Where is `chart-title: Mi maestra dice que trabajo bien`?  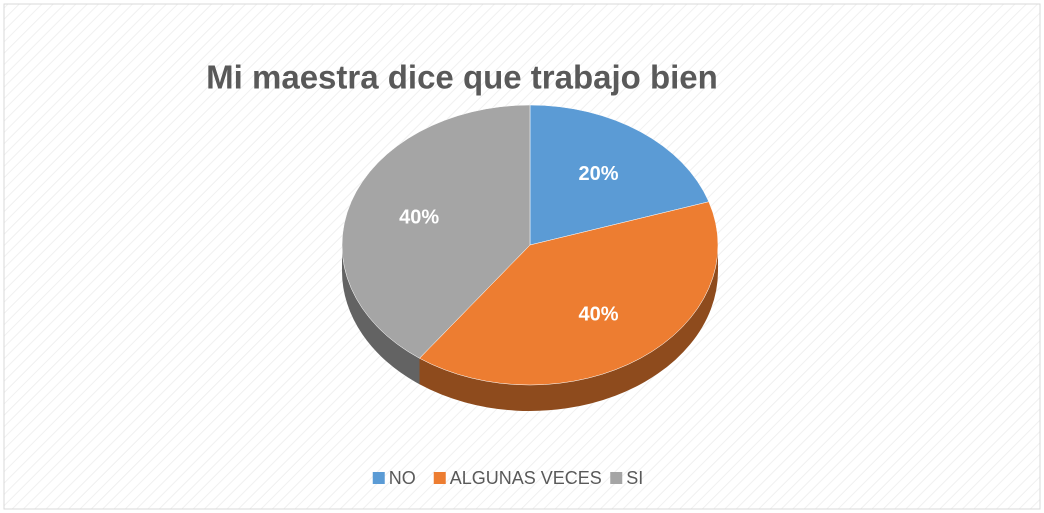 chart-title: Mi maestra dice que trabajo bien is located at coordinates (462, 77).